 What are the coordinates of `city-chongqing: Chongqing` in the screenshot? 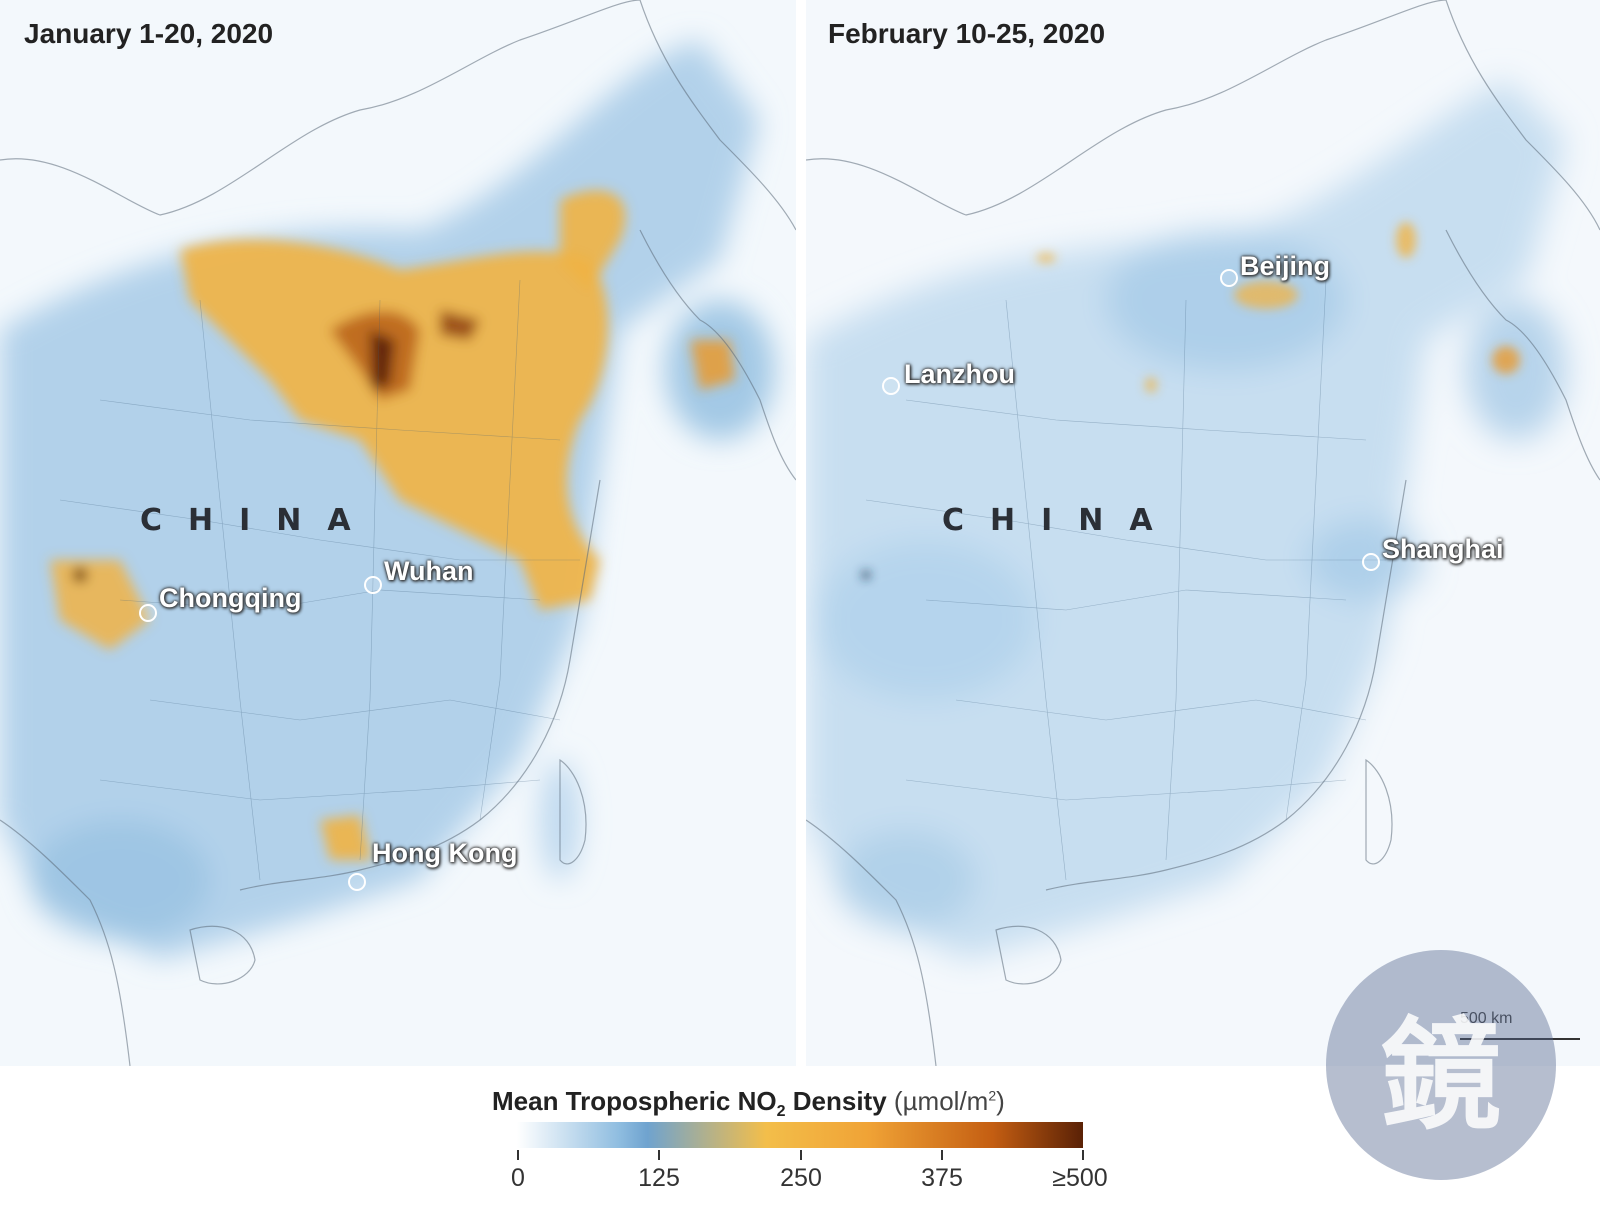 It's located at (220, 598).